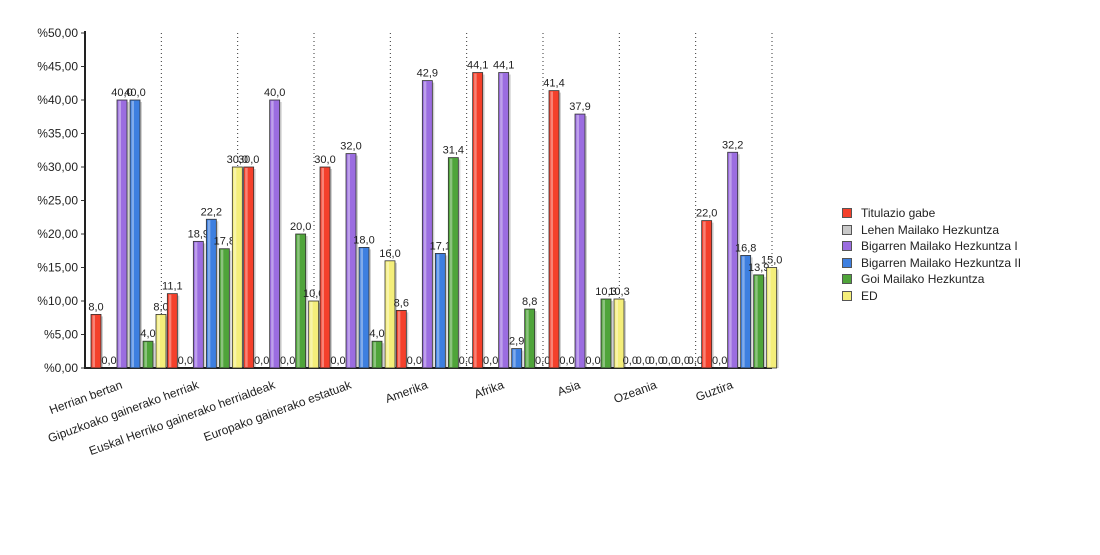 This screenshot has width=1100, height=555. What do you see at coordinates (313, 294) in the screenshot?
I see `data-label: 10,0` at bounding box center [313, 294].